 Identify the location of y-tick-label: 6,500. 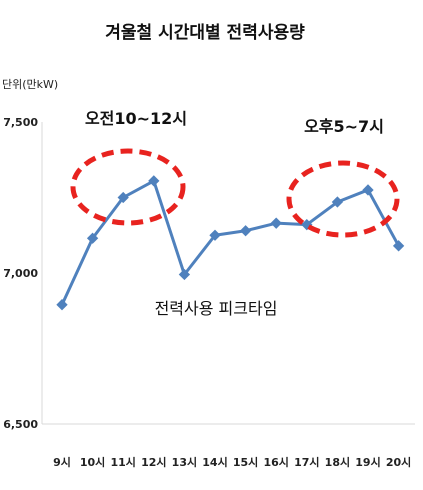
(20, 424).